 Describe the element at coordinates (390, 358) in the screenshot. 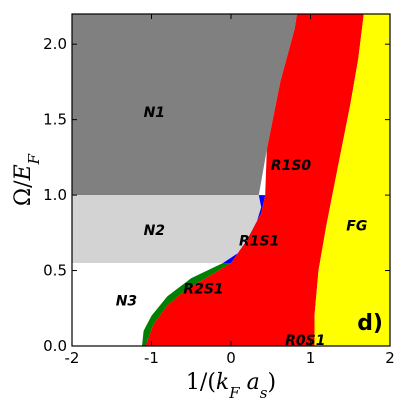

I see `x-tick-label: 2` at that location.